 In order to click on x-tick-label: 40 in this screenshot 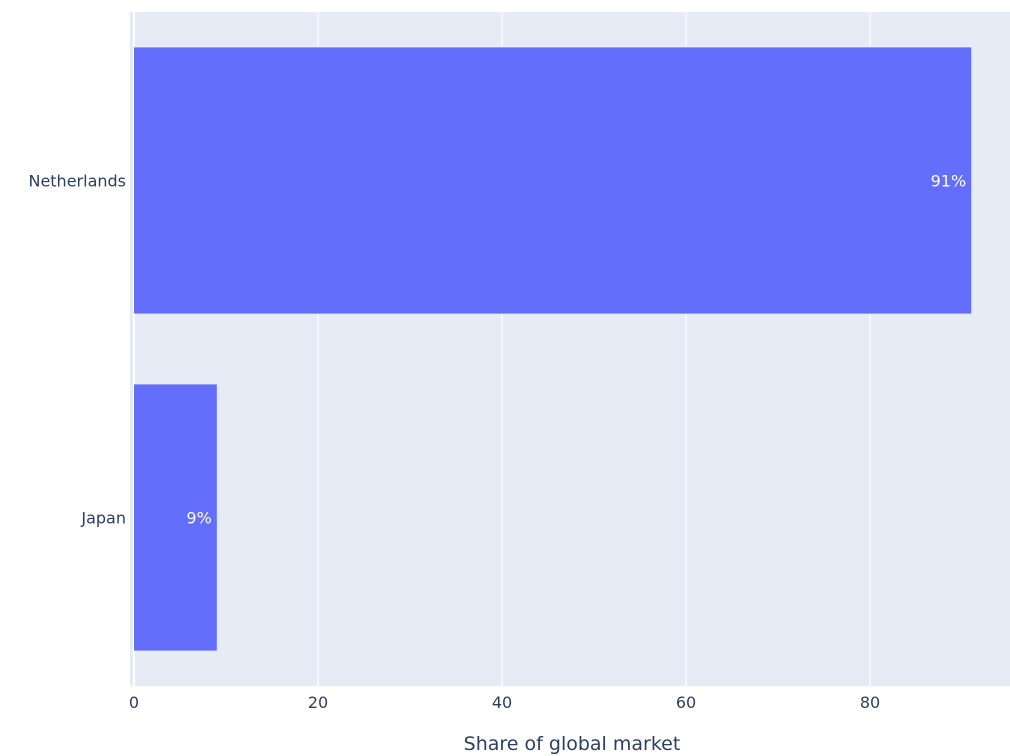, I will do `click(502, 702)`.